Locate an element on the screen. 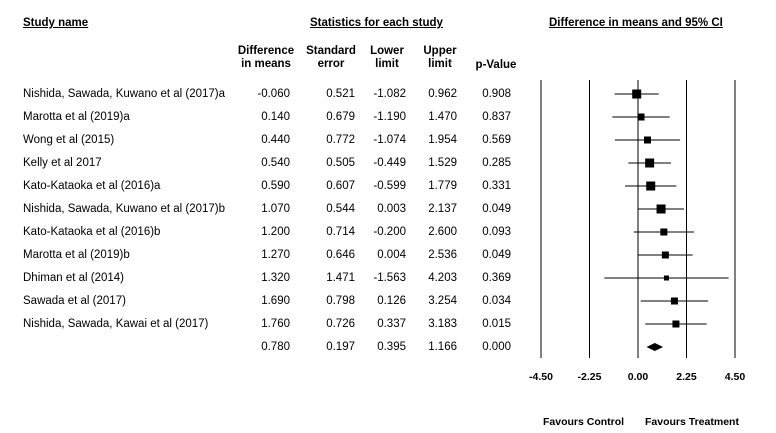 The height and width of the screenshot is (433, 776). study-name: Kato-Kataoka et al (2016)b is located at coordinates (92, 232).